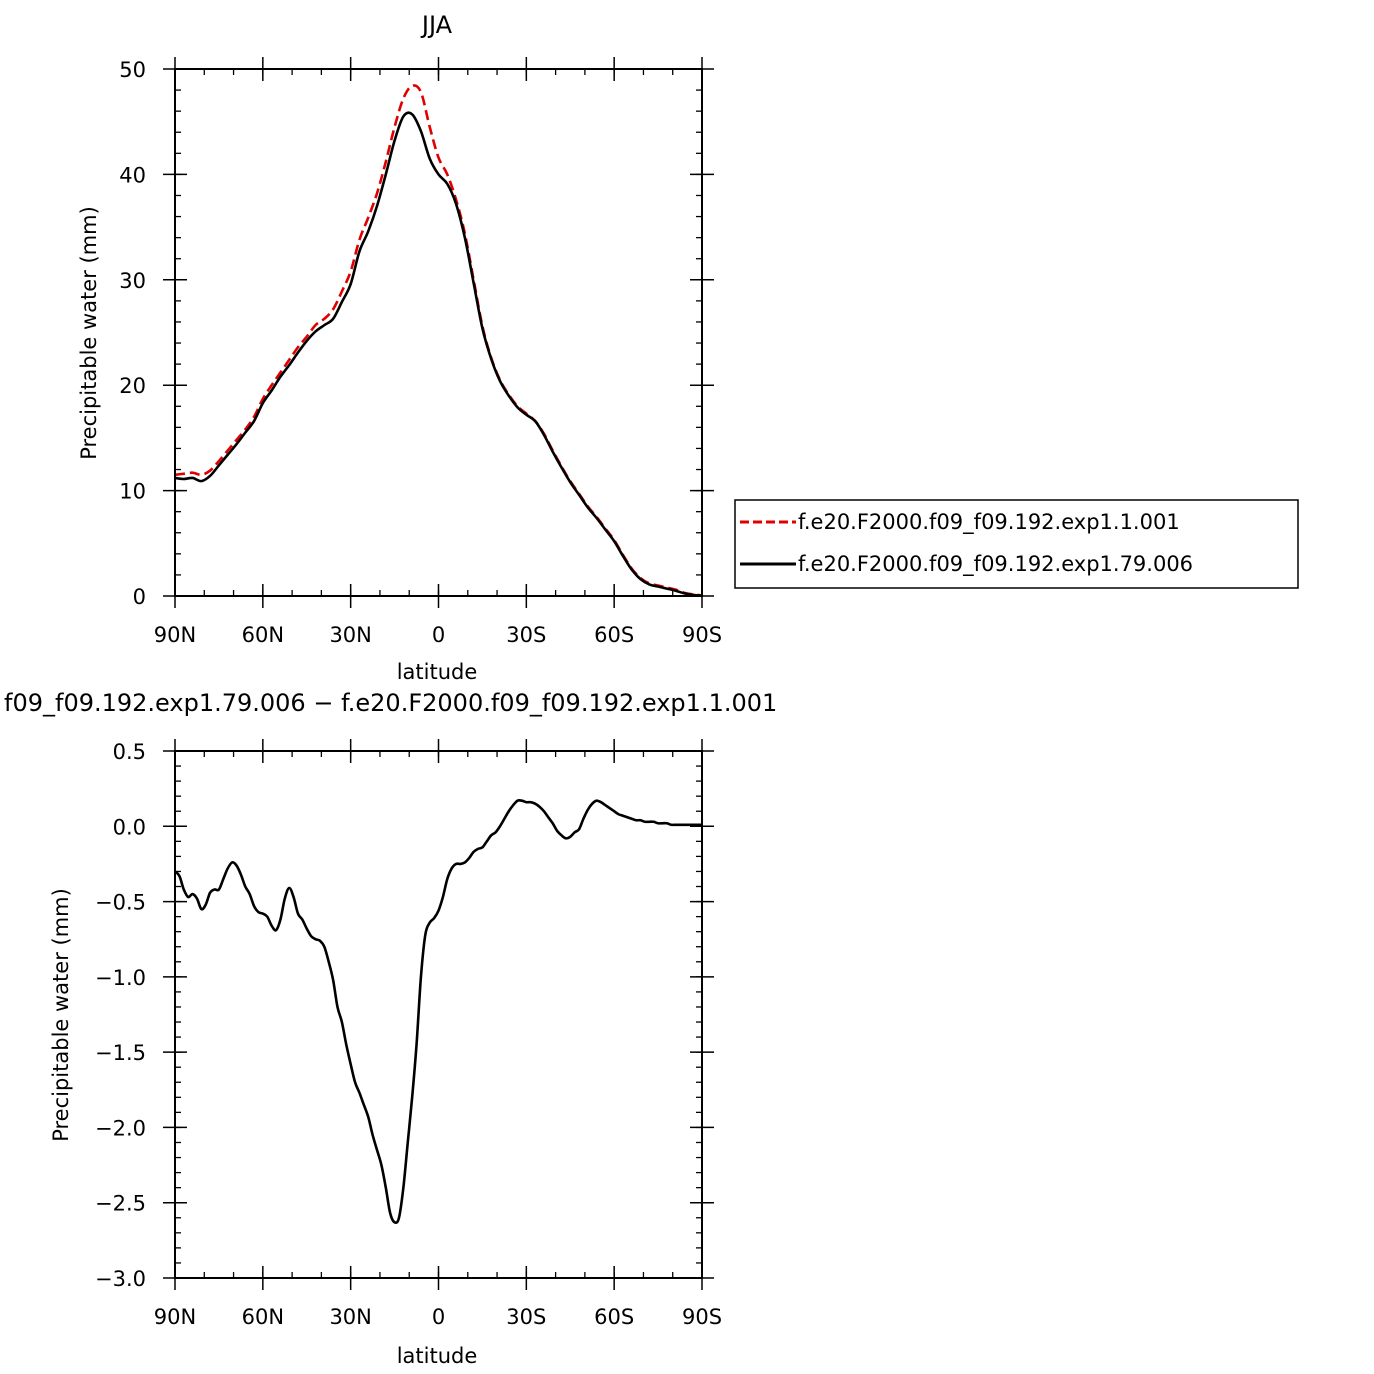  I want to click on legend-box, so click(1016, 544).